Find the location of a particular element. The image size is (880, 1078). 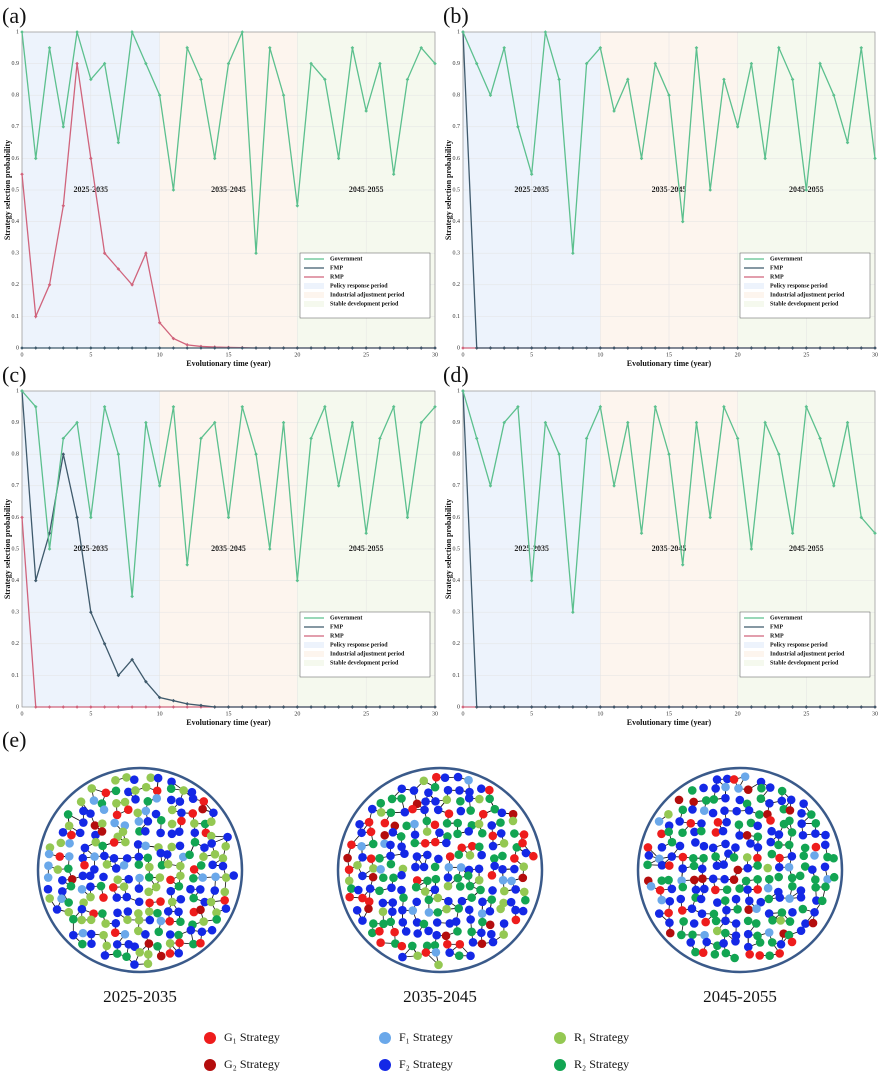

y-tick-label: 0.5 is located at coordinates (457, 190).